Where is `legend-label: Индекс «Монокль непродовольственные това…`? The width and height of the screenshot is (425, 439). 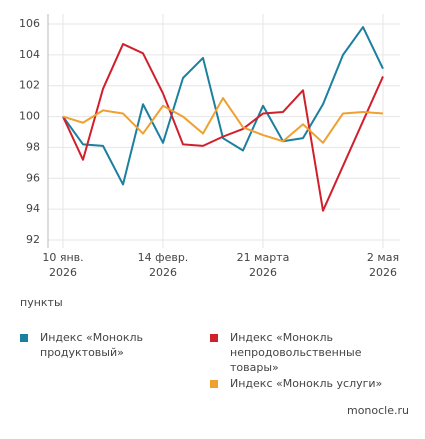 legend-label: Индекс «Монокль непродовольственные това… is located at coordinates (296, 352).